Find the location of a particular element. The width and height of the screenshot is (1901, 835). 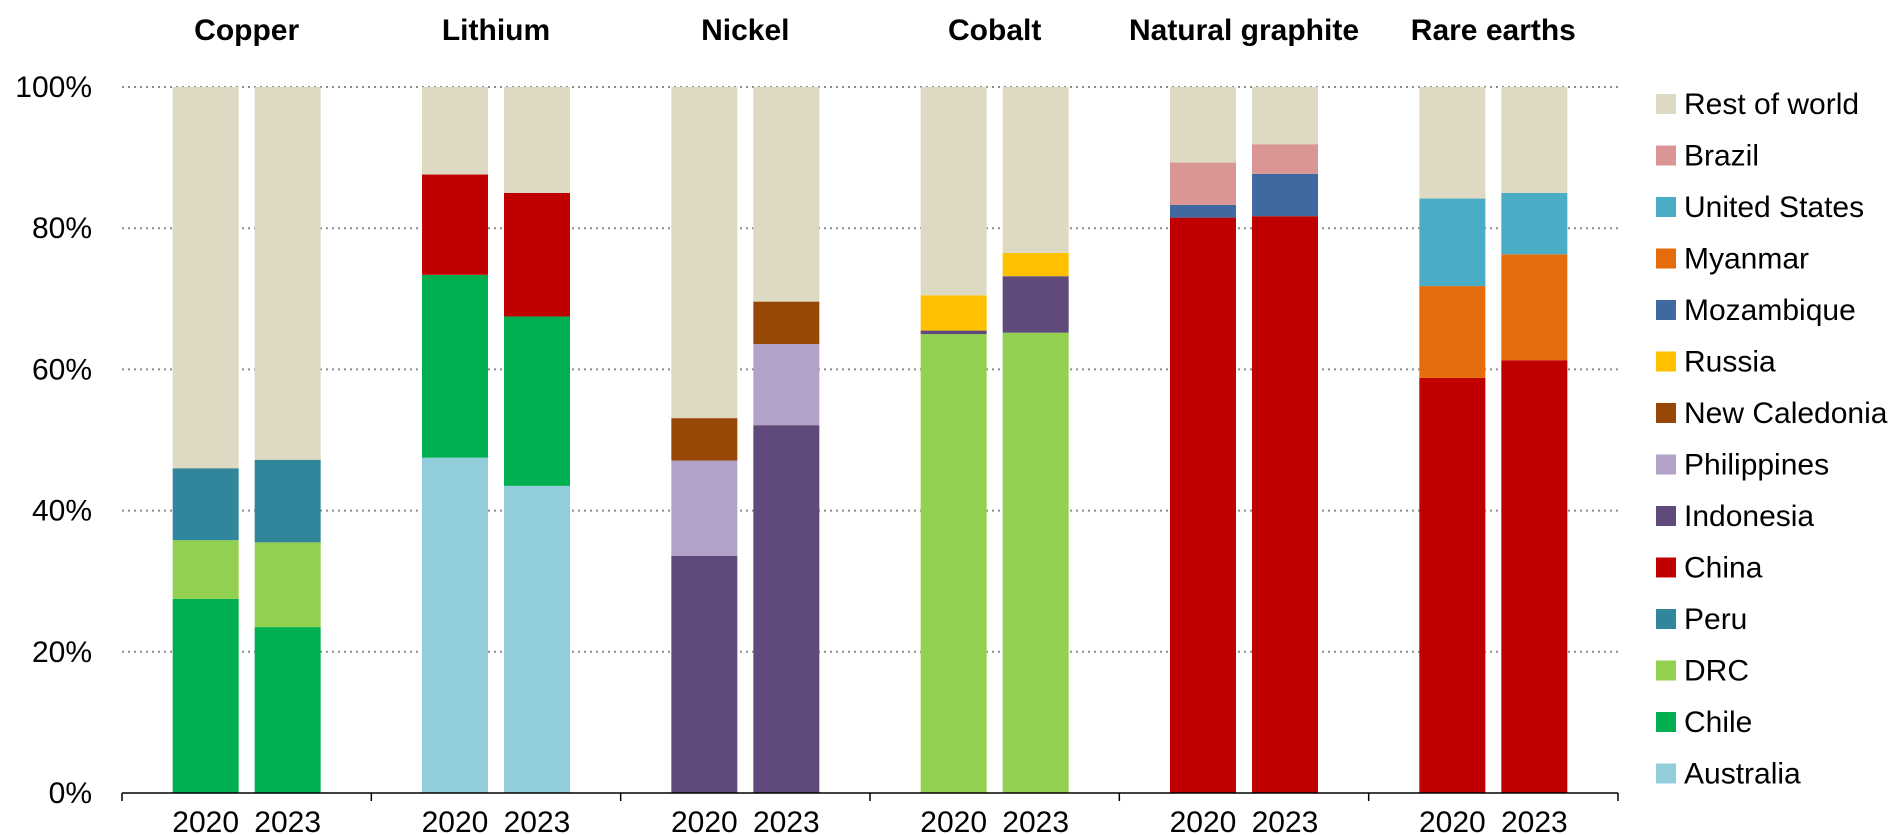

bar-segment-new-caledonia is located at coordinates (704, 439).